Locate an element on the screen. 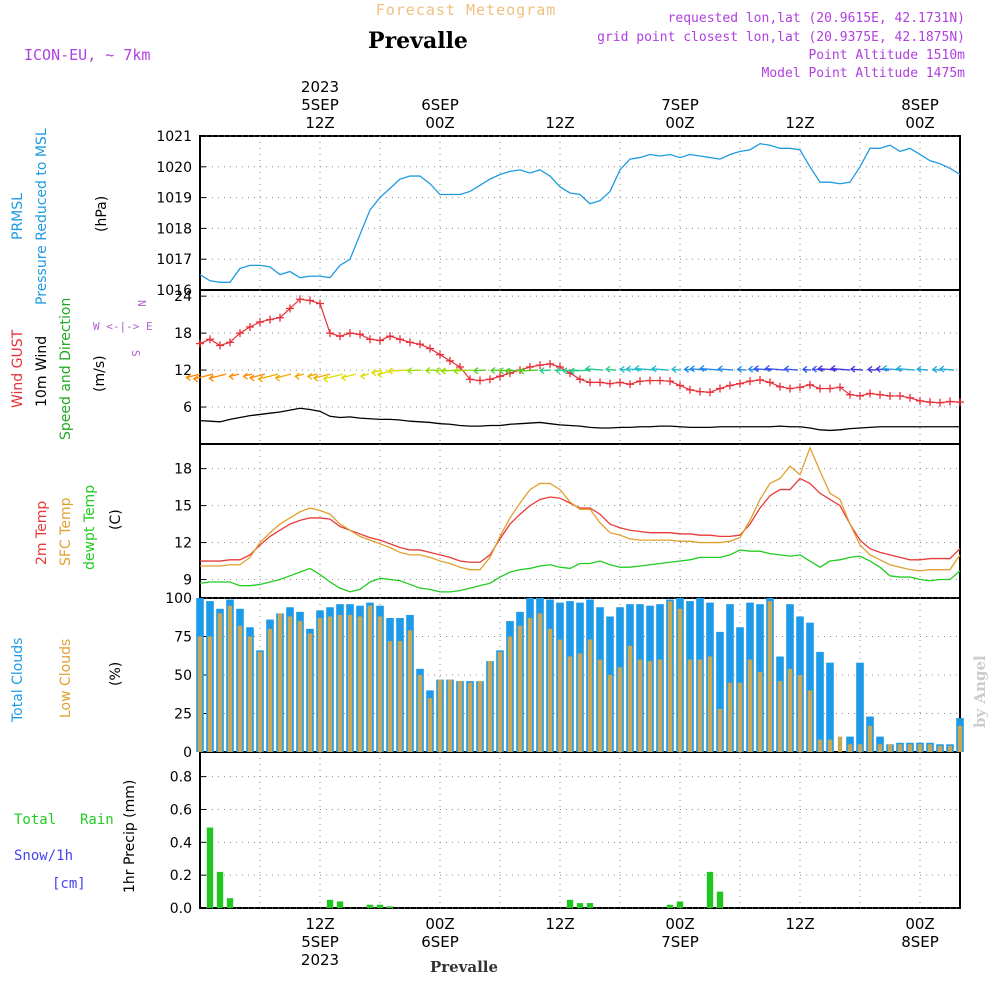 Image resolution: width=1000 pixels, height=1000 pixels. location-title: Prevalle is located at coordinates (418, 41).